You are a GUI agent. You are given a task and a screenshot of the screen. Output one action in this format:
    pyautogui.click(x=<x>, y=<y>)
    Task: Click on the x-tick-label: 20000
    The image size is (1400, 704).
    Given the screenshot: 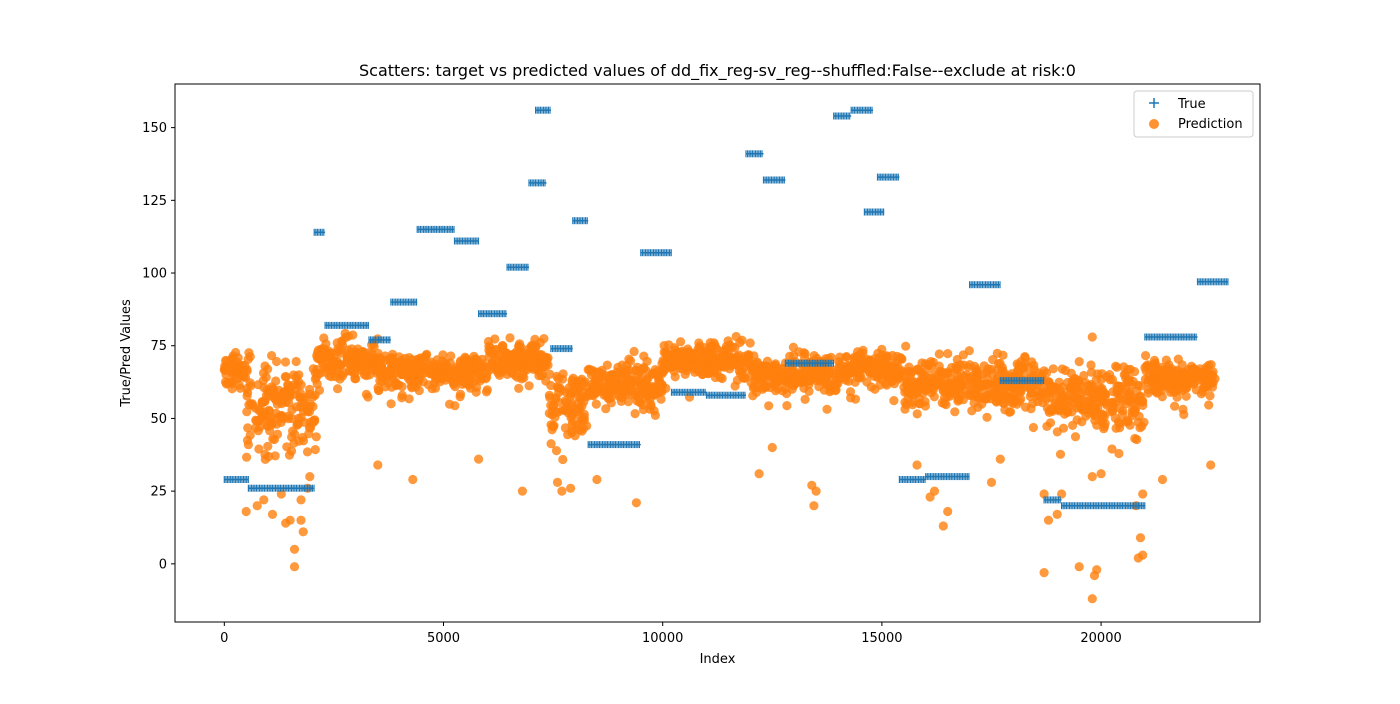 What is the action you would take?
    pyautogui.click(x=1100, y=638)
    